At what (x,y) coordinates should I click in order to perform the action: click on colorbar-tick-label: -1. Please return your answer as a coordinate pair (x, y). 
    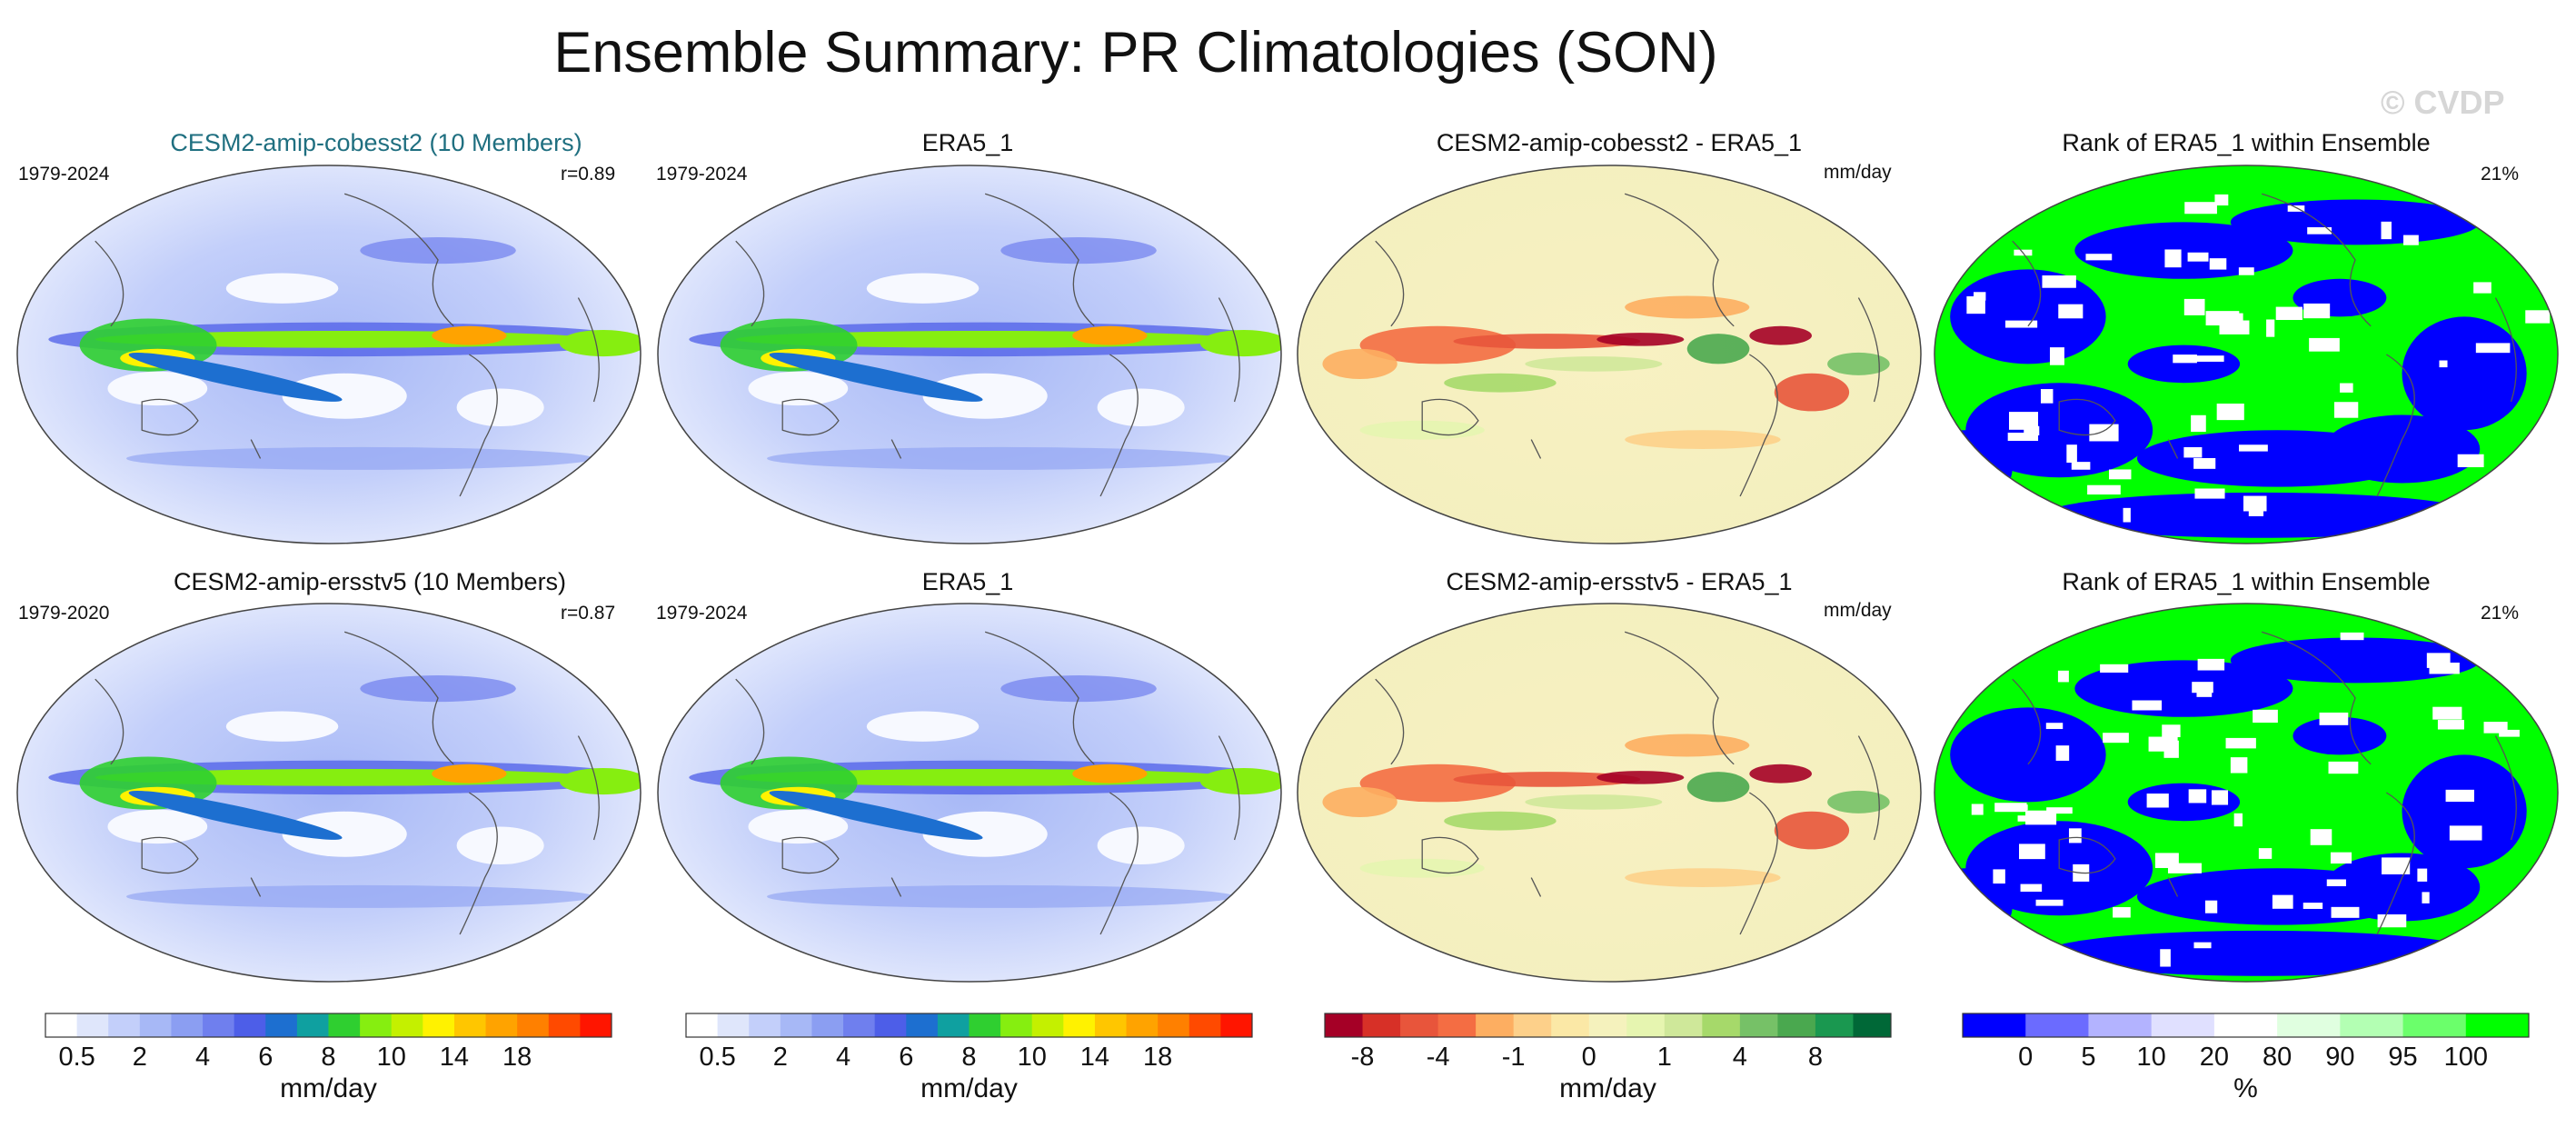
    Looking at the image, I should click on (1514, 1057).